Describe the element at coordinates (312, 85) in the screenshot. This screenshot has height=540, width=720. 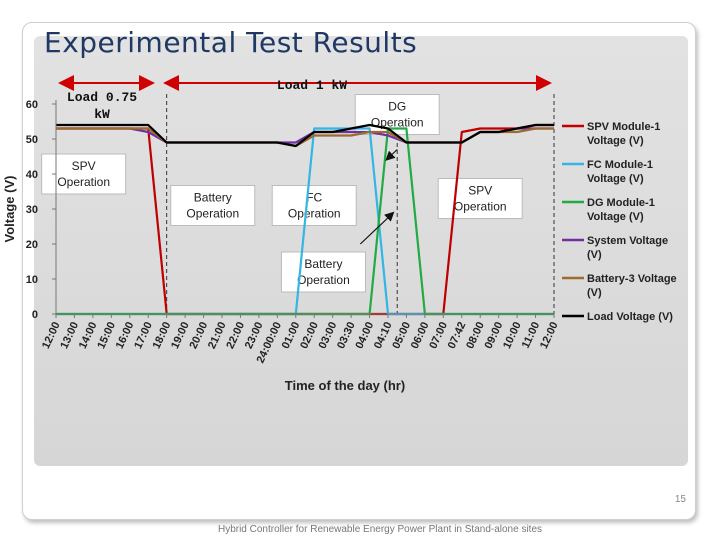
I see `load-label: Load 1 kW` at that location.